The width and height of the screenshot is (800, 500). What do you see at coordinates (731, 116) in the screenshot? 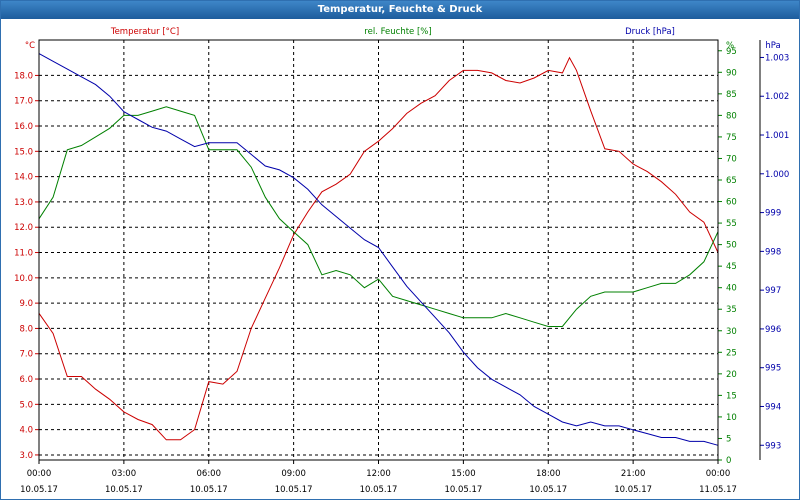
I see `humidity-tick-label: 80` at bounding box center [731, 116].